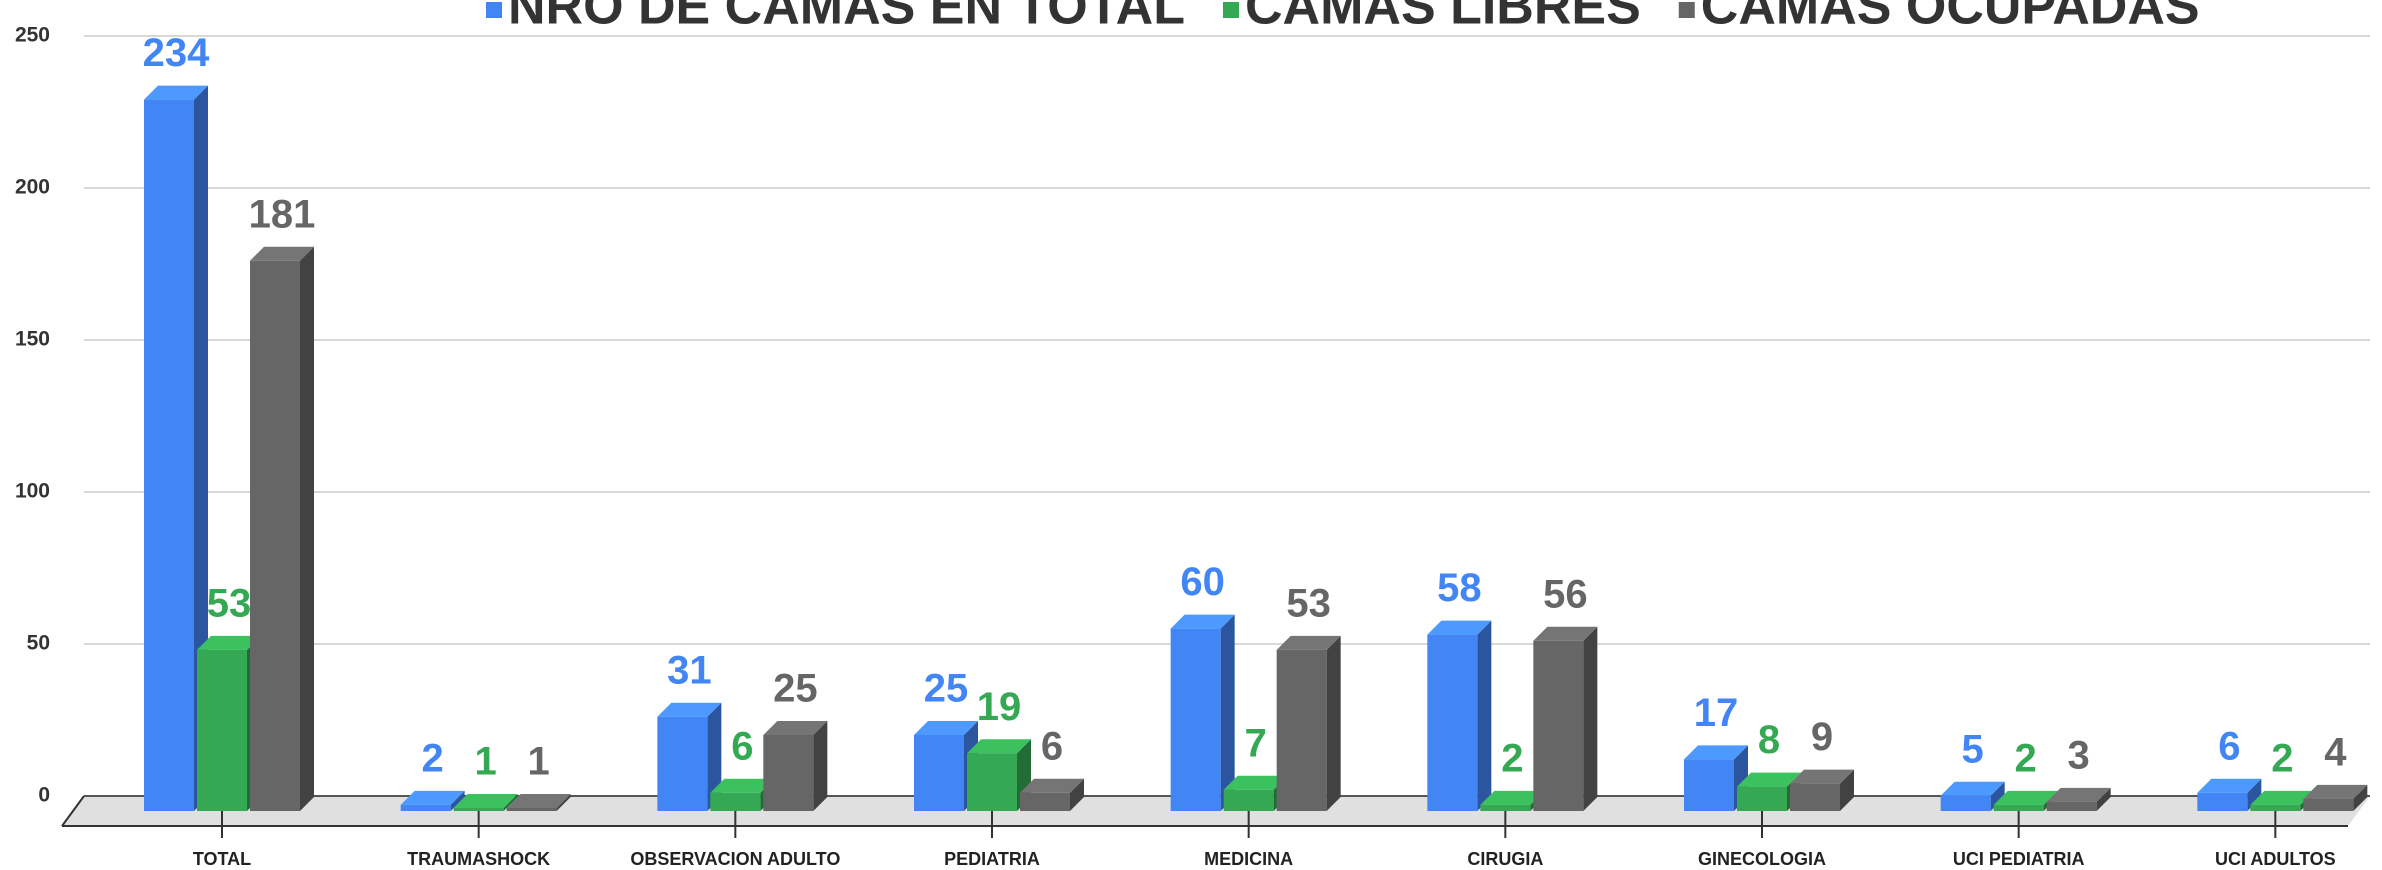 This screenshot has height=870, width=2382. Describe the element at coordinates (1248, 859) in the screenshot. I see `x-tick-label: MEDICINA` at that location.